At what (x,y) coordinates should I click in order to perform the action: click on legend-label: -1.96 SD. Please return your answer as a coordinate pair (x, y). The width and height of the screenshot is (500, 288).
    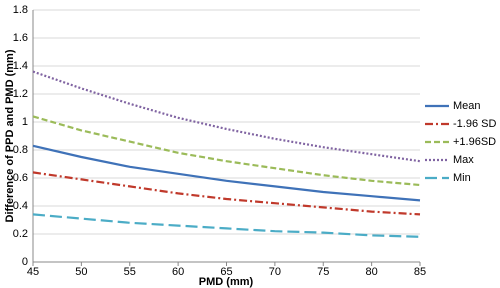
    Looking at the image, I should click on (474, 124).